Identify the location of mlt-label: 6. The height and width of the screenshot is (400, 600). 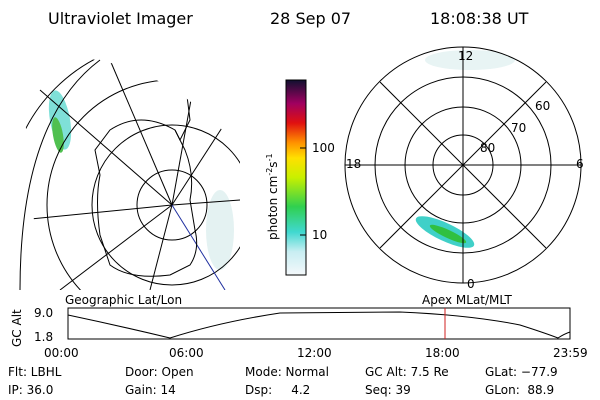
(580, 164).